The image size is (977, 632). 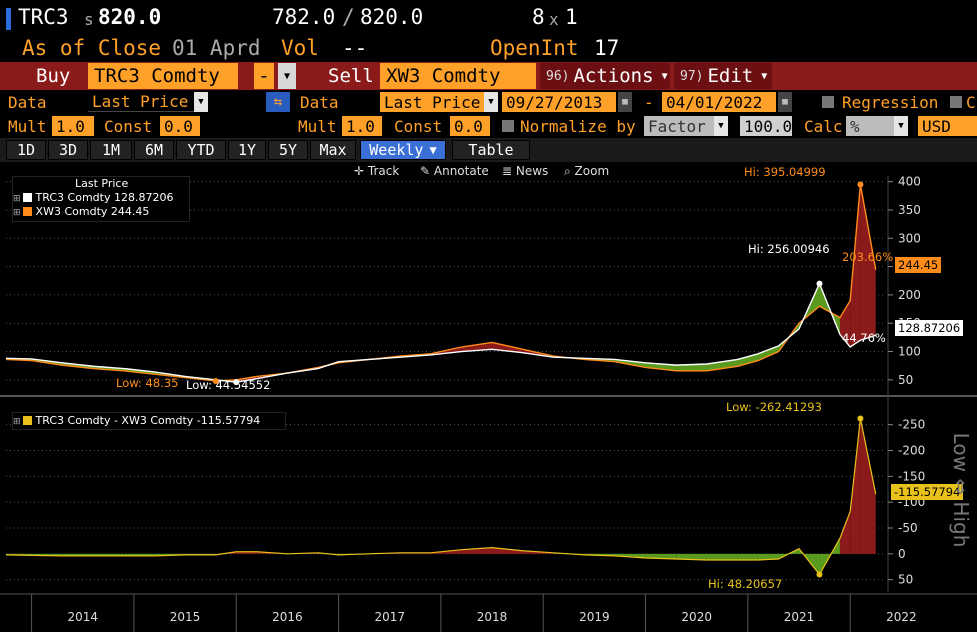 I want to click on calc-field: %, so click(x=870, y=126).